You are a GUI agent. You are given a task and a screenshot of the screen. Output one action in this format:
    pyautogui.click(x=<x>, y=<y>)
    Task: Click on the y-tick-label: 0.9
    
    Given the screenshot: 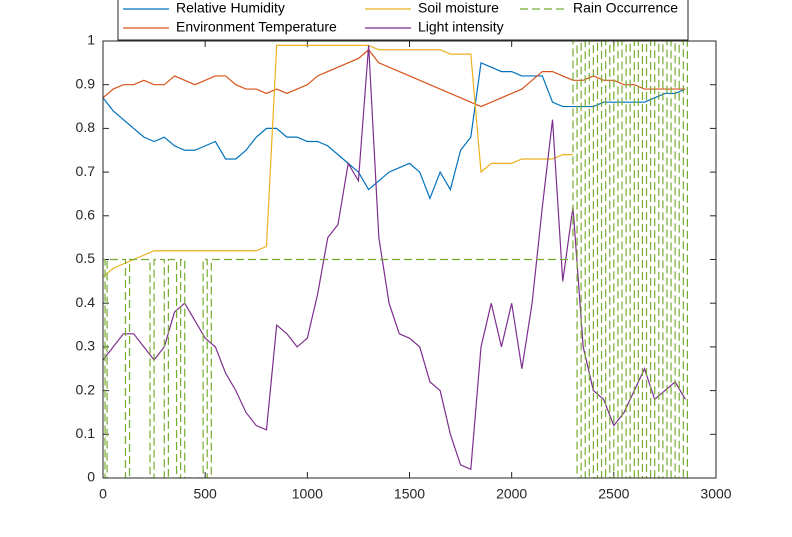 What is the action you would take?
    pyautogui.click(x=86, y=83)
    